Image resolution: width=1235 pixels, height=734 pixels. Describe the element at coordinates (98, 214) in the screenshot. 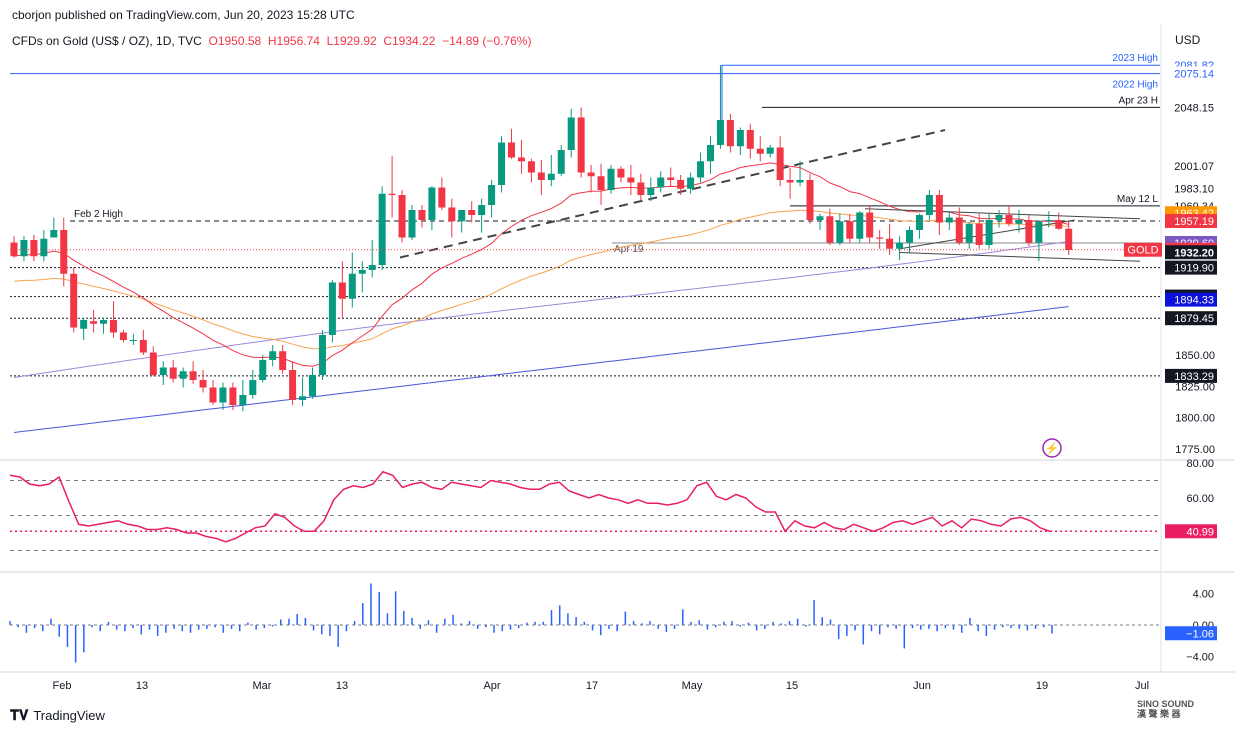

I see `level-label: Feb 2 High` at that location.